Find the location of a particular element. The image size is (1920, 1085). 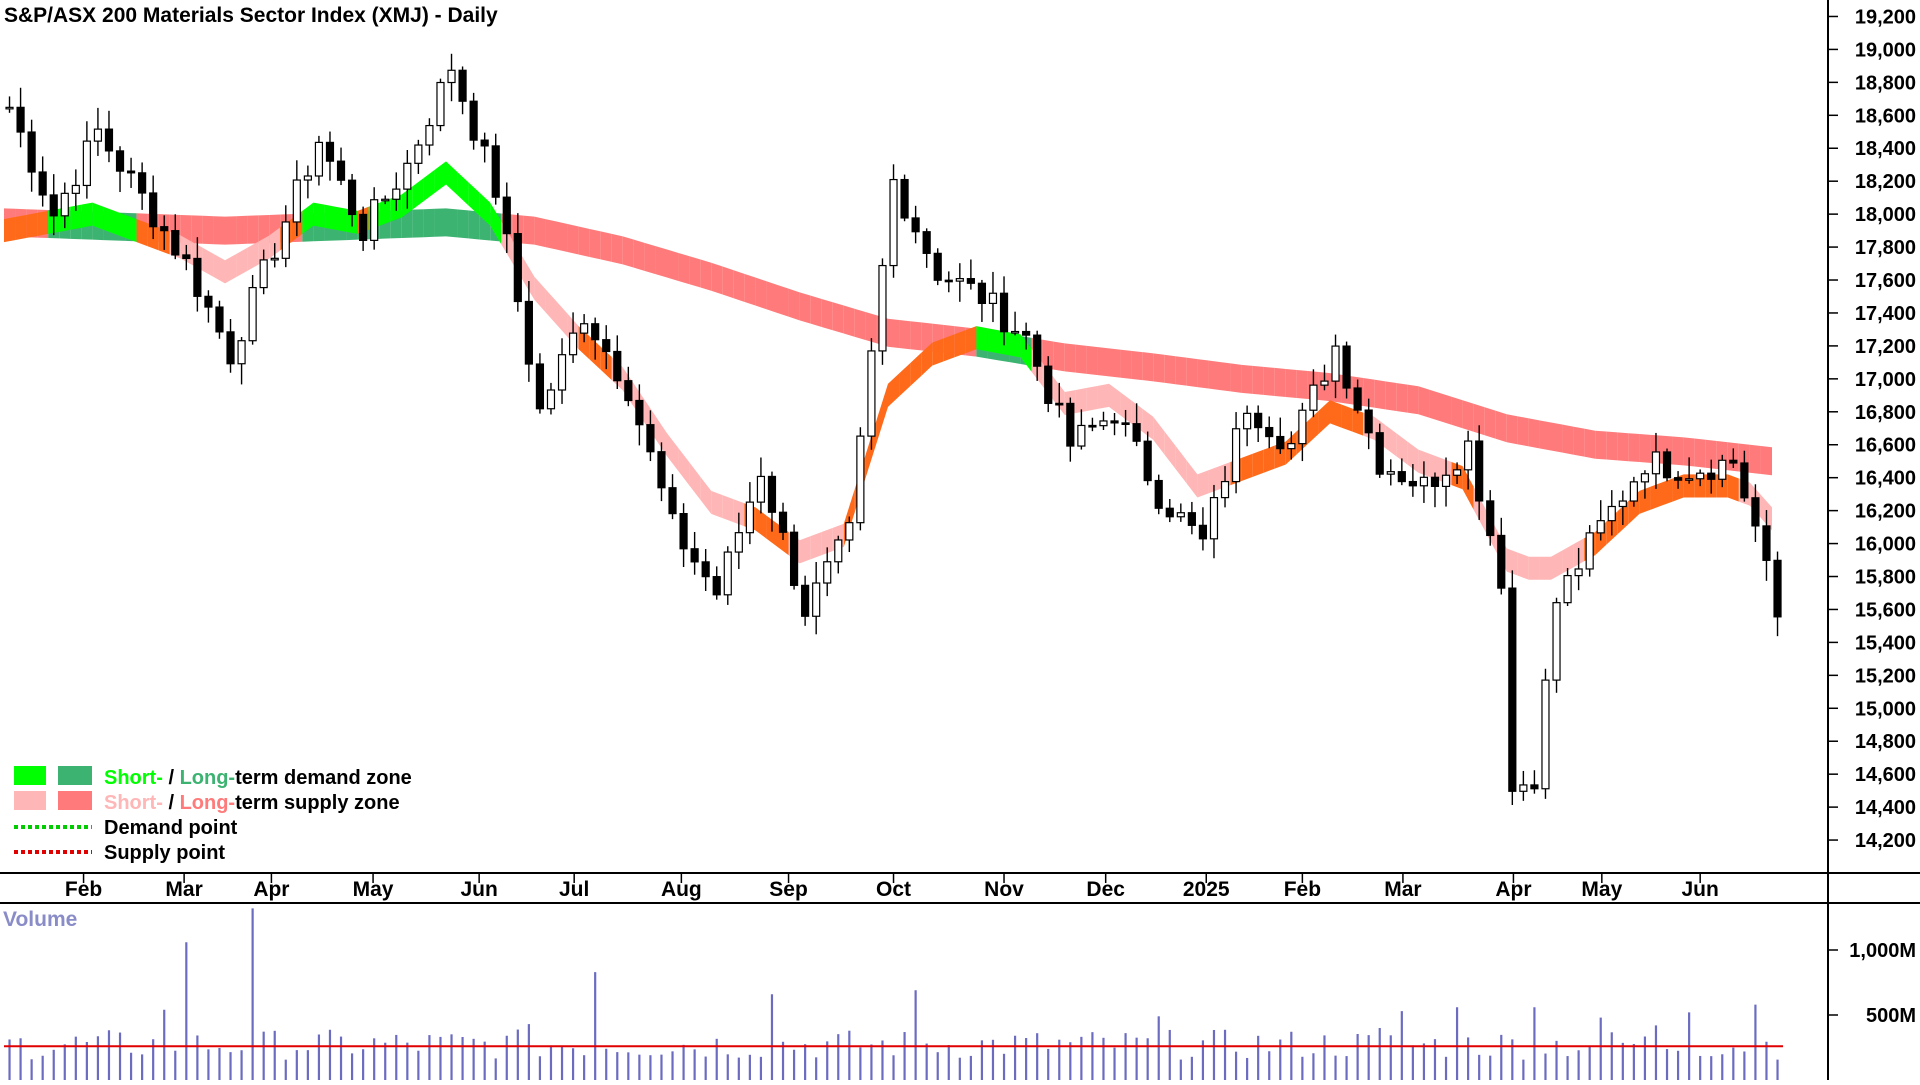

month-label: Nov is located at coordinates (1004, 889).